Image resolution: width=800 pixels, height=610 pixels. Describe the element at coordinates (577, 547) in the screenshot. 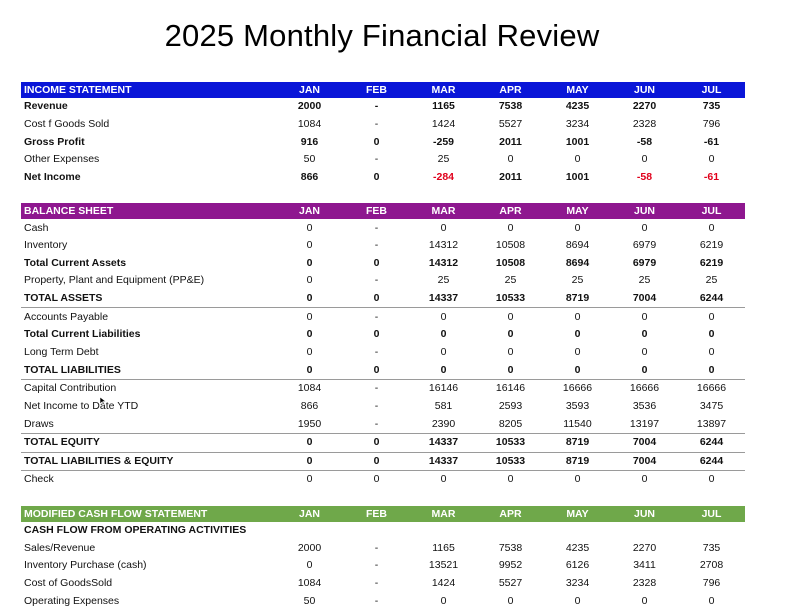

I see `cell-may: 4235` at that location.